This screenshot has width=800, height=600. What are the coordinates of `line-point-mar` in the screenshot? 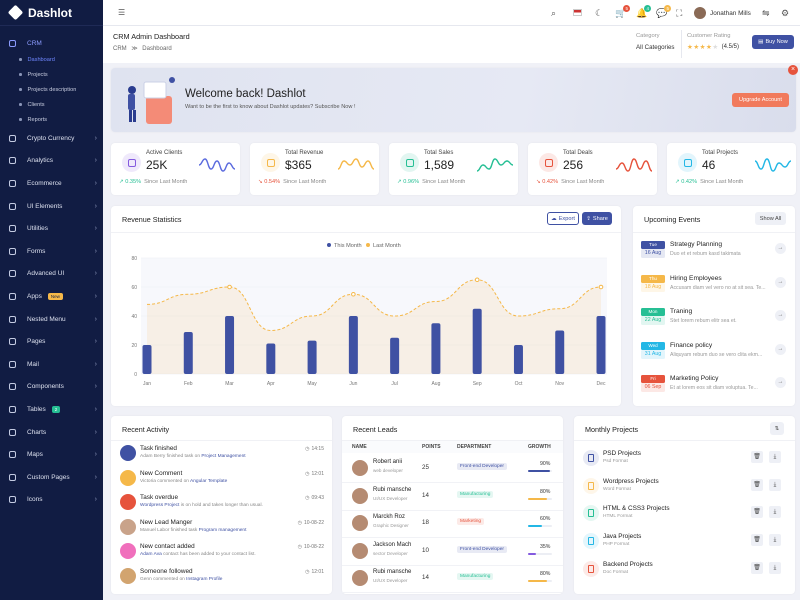 It's located at (229, 287).